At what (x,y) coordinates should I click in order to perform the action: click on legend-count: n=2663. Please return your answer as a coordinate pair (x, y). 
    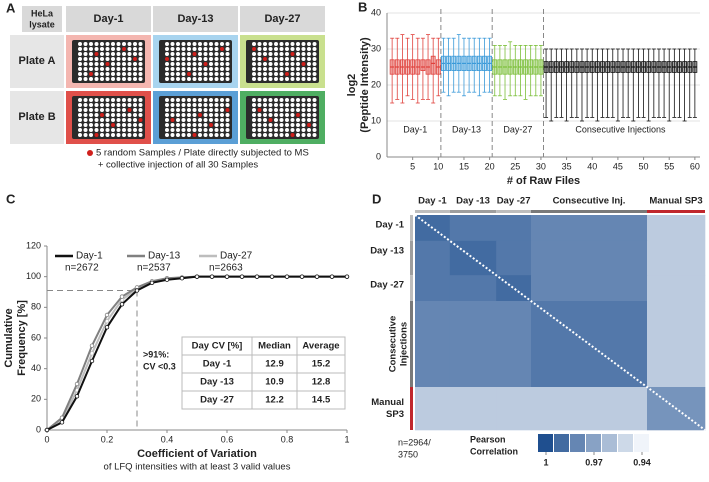
    Looking at the image, I should click on (226, 268).